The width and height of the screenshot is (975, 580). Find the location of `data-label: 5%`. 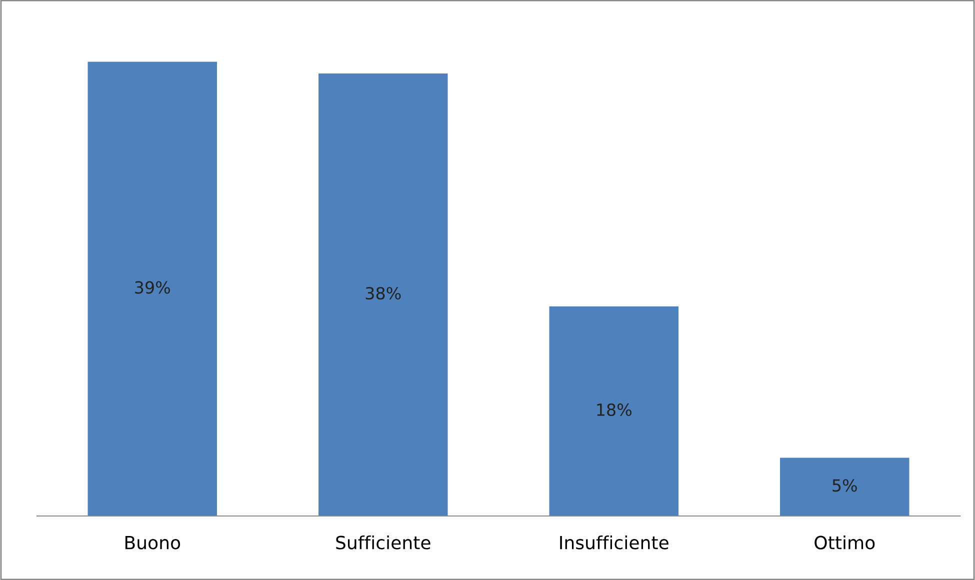

data-label: 5% is located at coordinates (844, 485).